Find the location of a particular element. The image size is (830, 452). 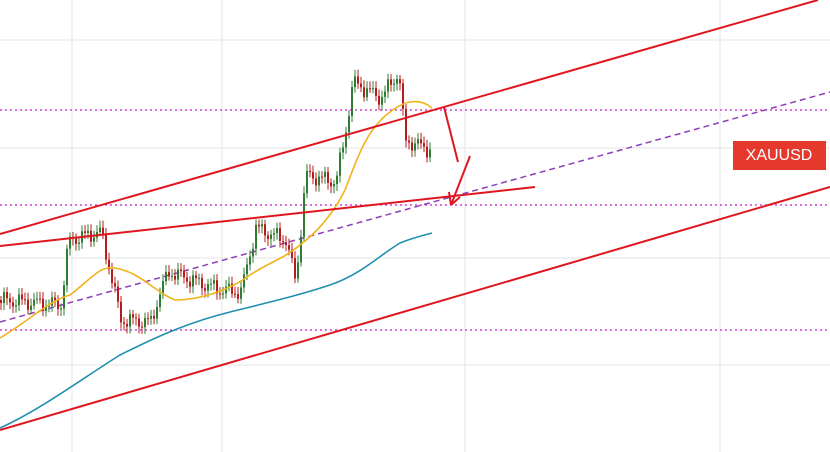

arrow-up is located at coordinates (459, 180).